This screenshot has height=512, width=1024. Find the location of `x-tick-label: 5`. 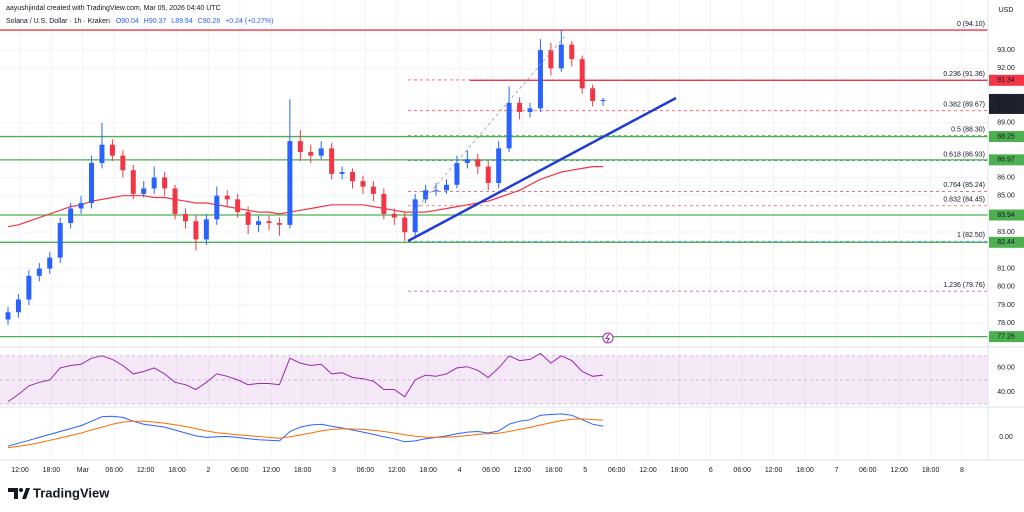

x-tick-label: 5 is located at coordinates (585, 470).